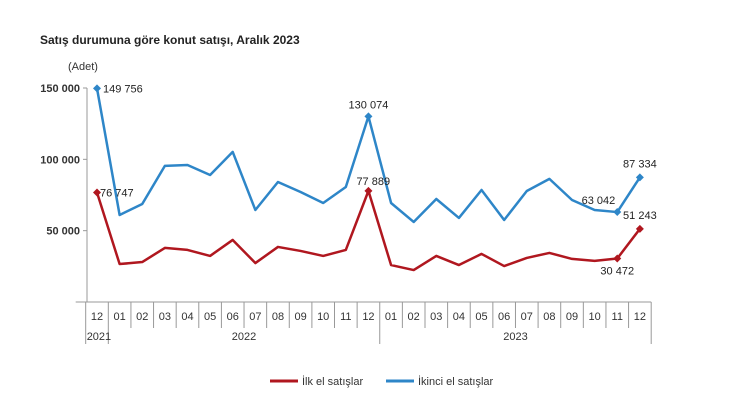 This screenshot has width=730, height=420. I want to click on series-line-ilk-el, so click(368, 230).